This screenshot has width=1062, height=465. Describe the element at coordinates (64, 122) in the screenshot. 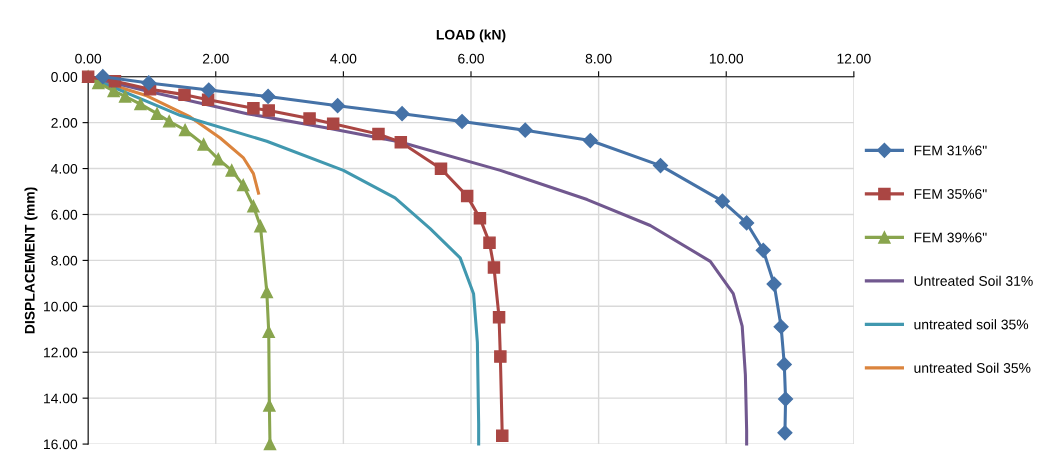

I see `y-tick-label: 2.00` at that location.